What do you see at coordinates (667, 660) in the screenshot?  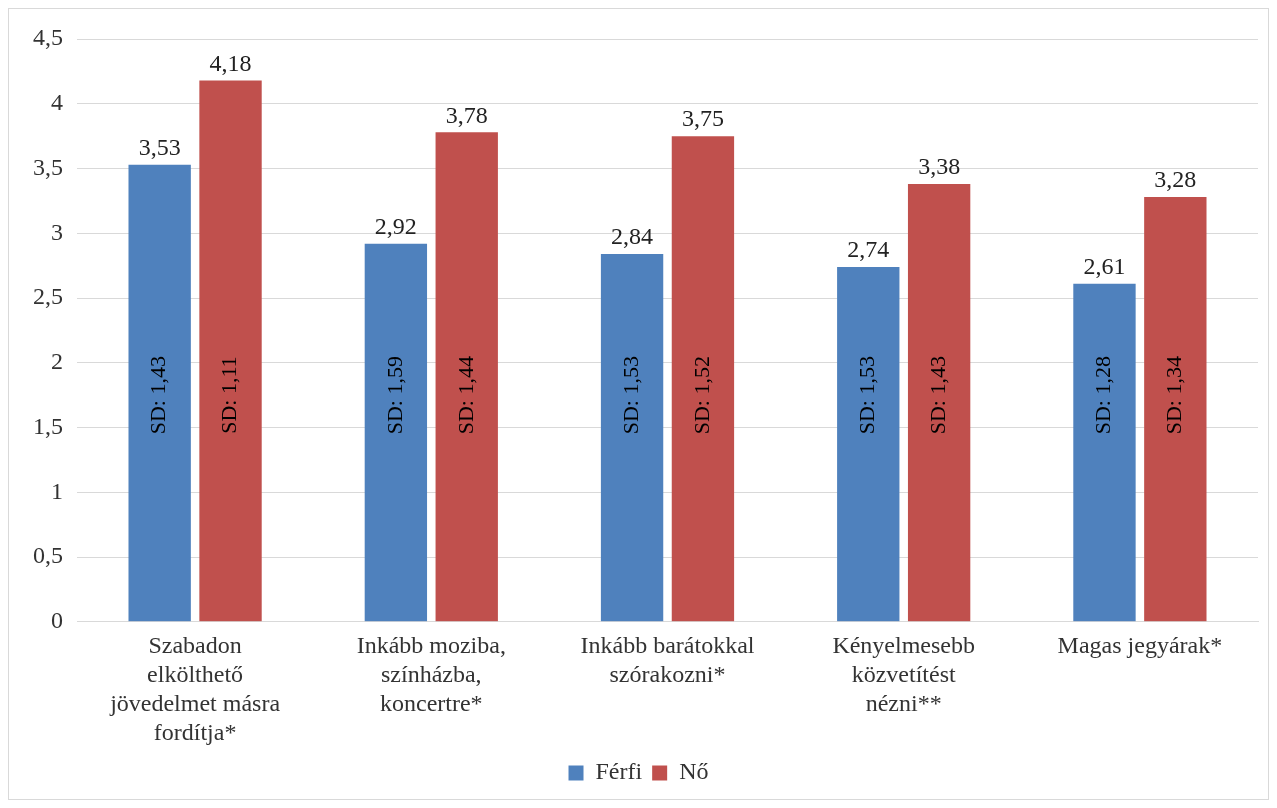 I see `x-tick-label: Inkább barátokkal szórakozni*` at bounding box center [667, 660].